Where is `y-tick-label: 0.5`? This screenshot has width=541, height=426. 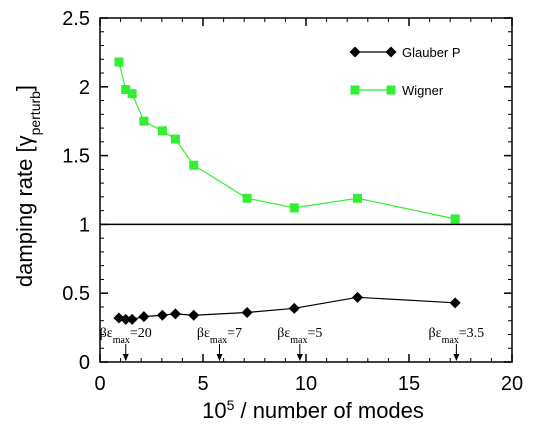 y-tick-label: 0.5 is located at coordinates (76, 294).